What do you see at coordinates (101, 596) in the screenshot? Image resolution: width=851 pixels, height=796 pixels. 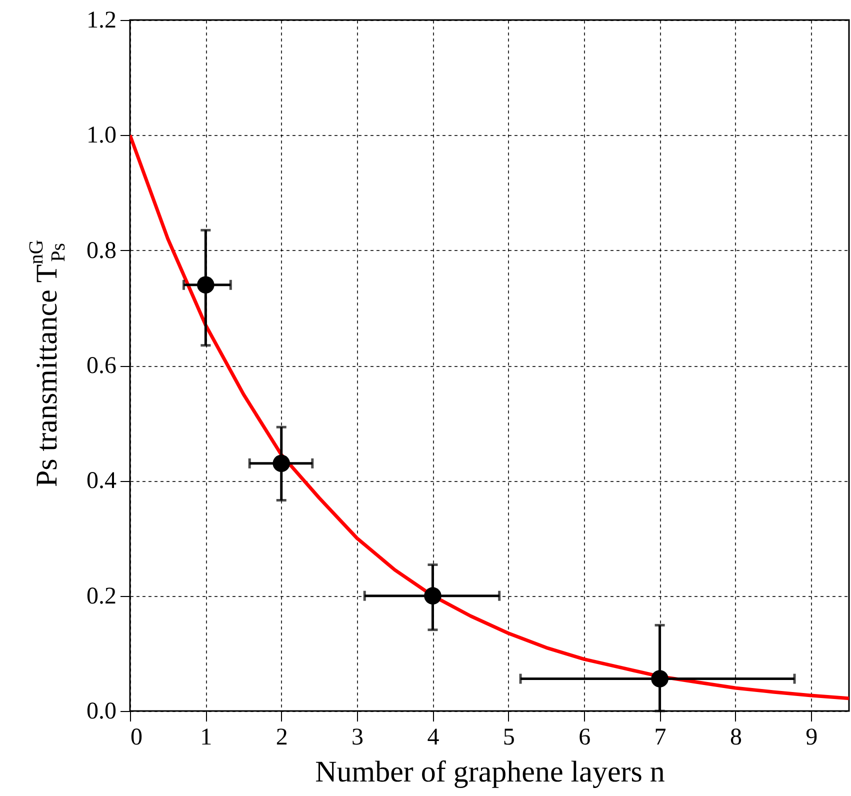 I see `y-tick-label: 0.2` at bounding box center [101, 596].